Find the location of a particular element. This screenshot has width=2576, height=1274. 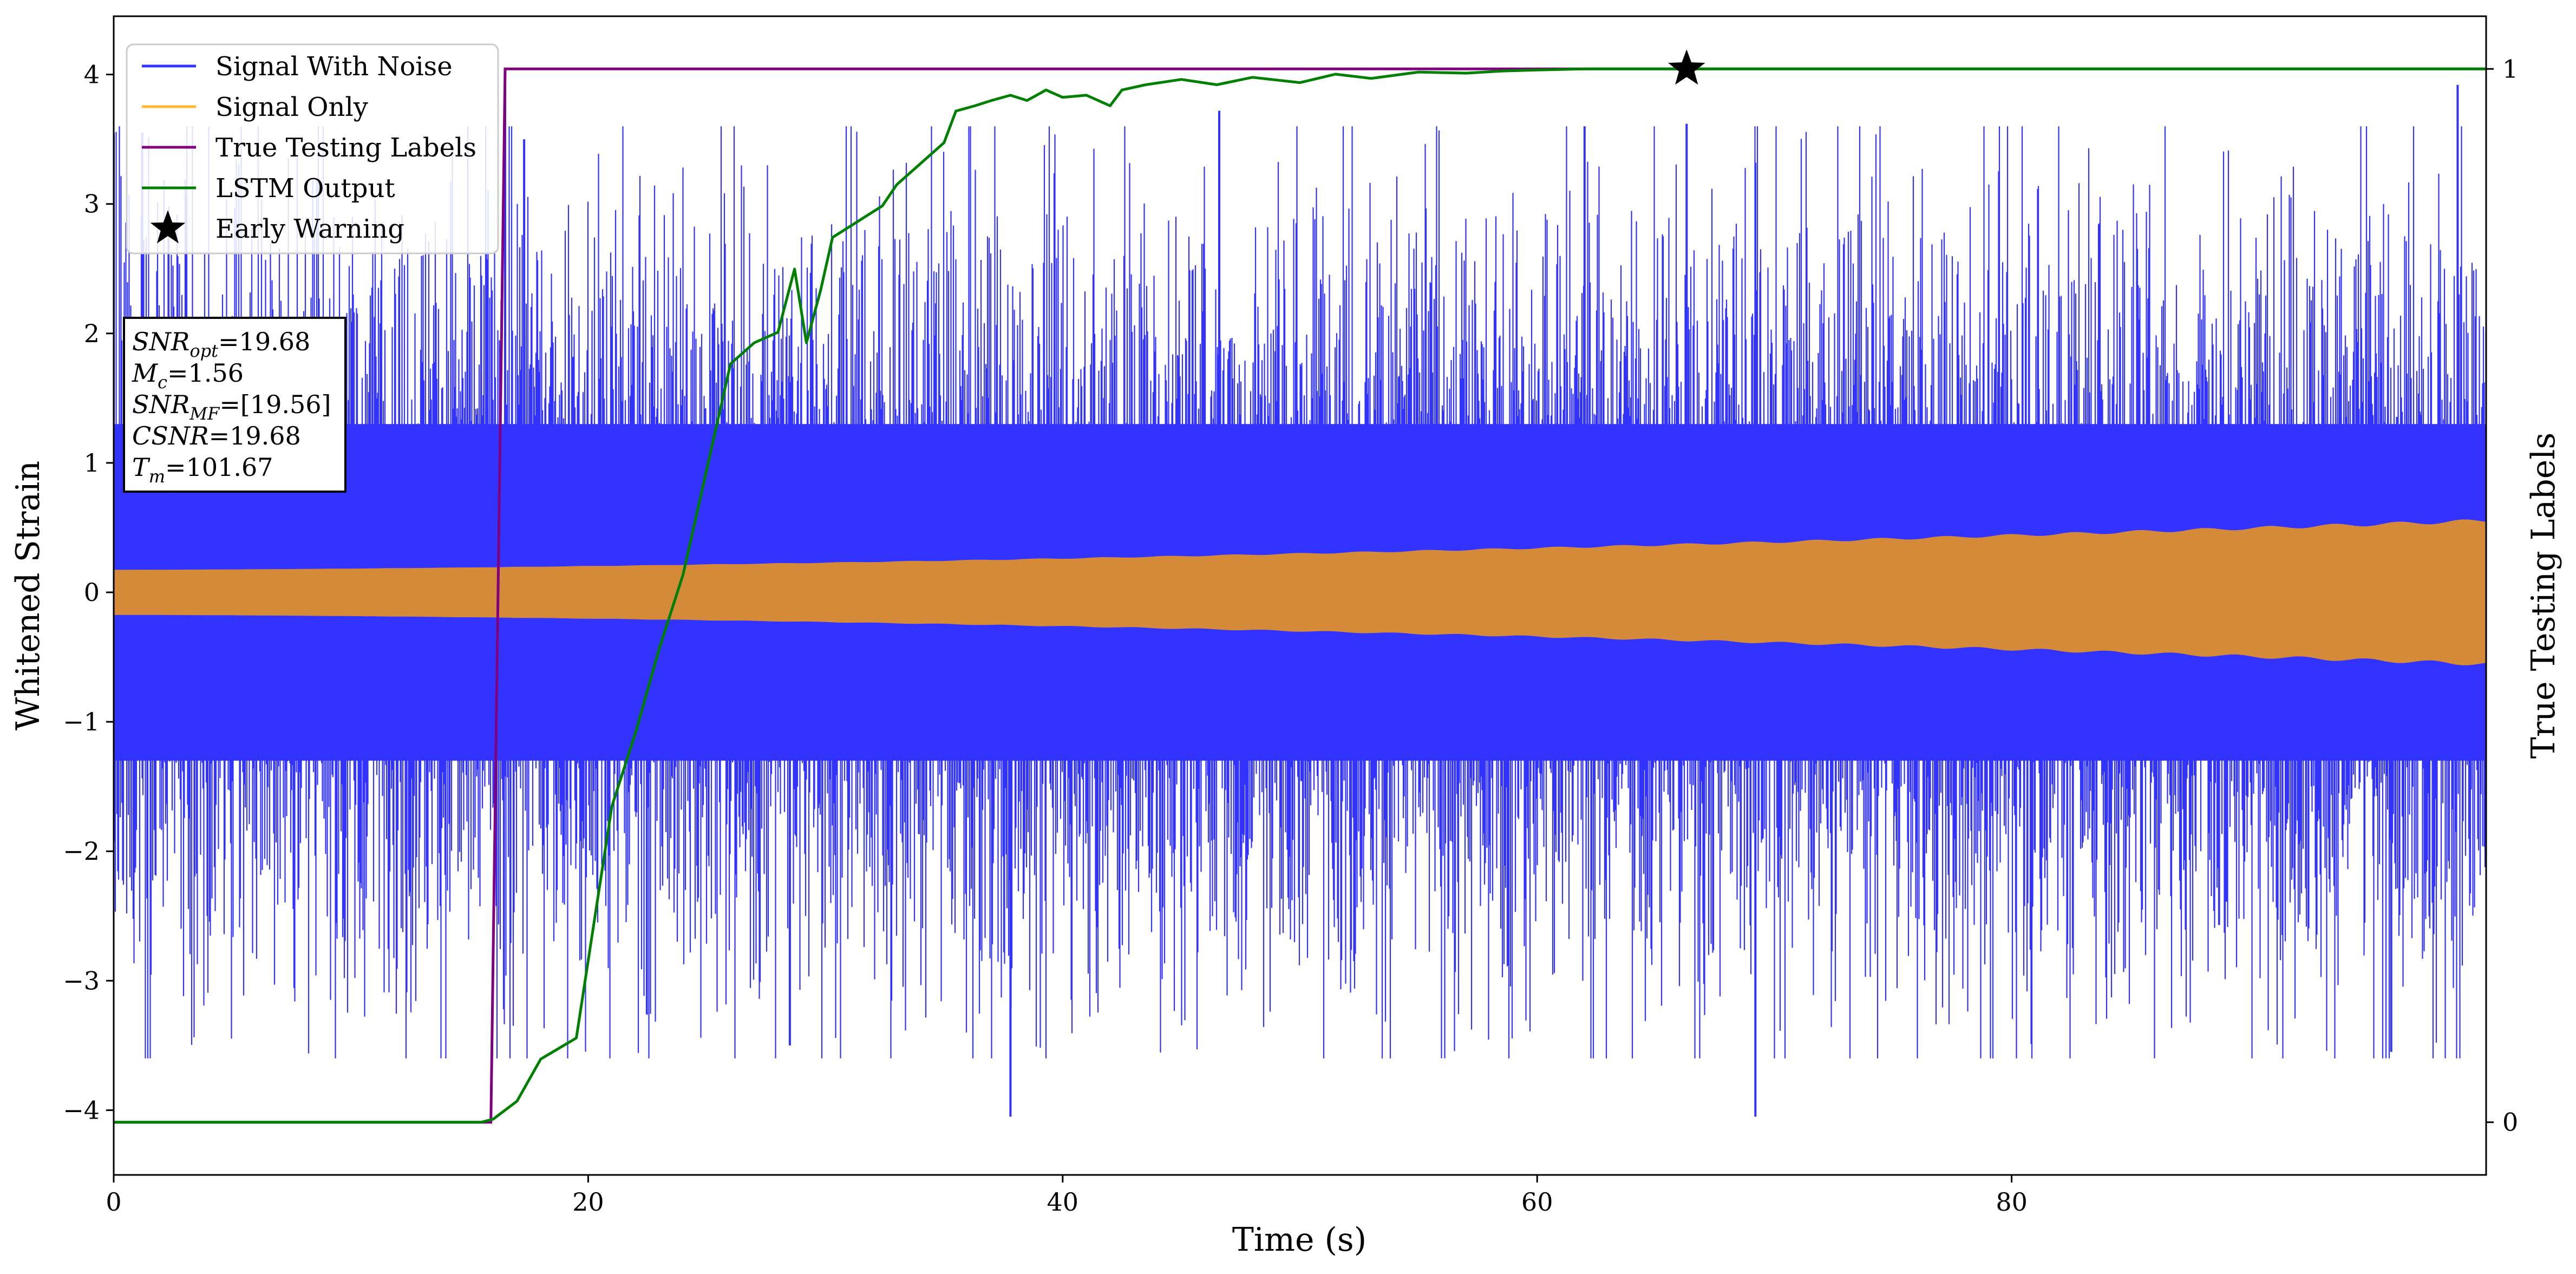

annotation-line: SNRMF=[19.56] is located at coordinates (231, 407).